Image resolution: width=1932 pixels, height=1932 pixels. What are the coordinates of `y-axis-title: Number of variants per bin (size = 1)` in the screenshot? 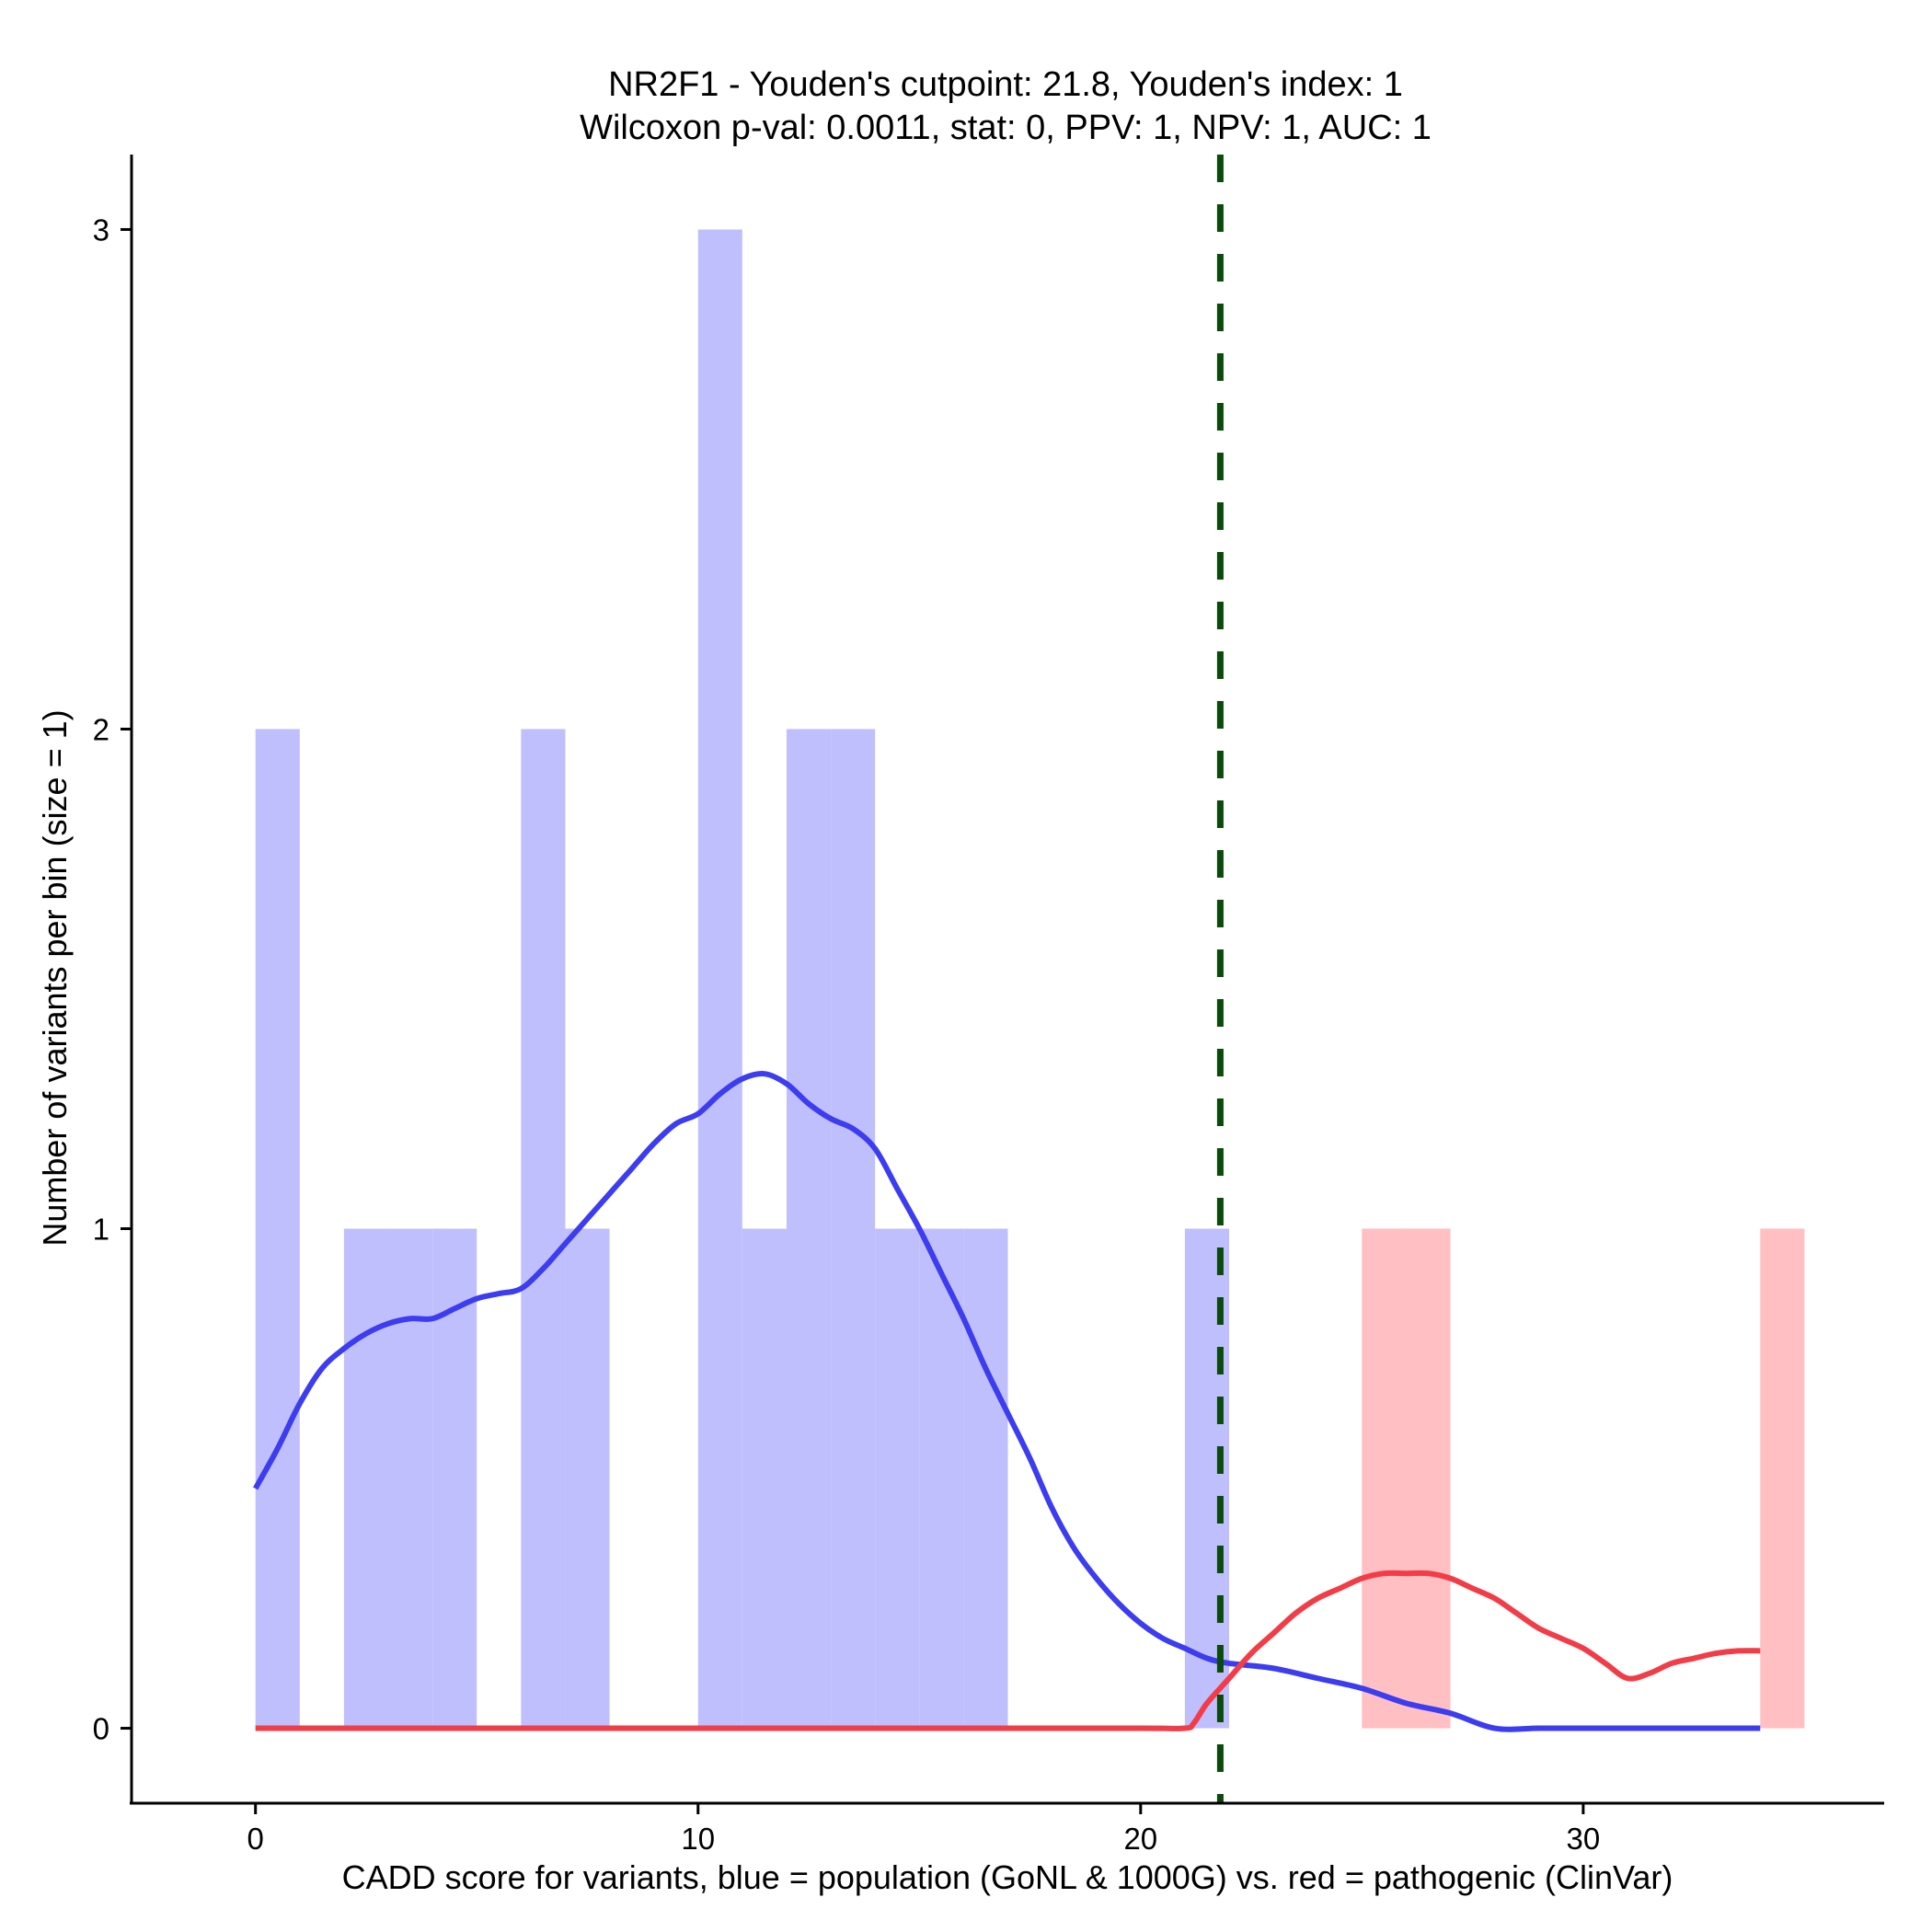 It's located at (55, 977).